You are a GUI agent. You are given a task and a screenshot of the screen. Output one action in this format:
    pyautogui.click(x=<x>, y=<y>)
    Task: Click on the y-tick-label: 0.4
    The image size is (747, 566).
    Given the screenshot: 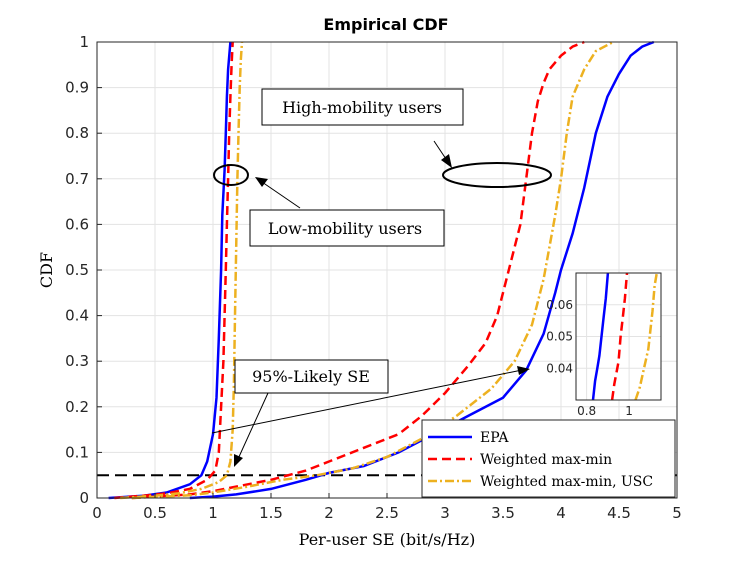 What is the action you would take?
    pyautogui.click(x=77, y=316)
    